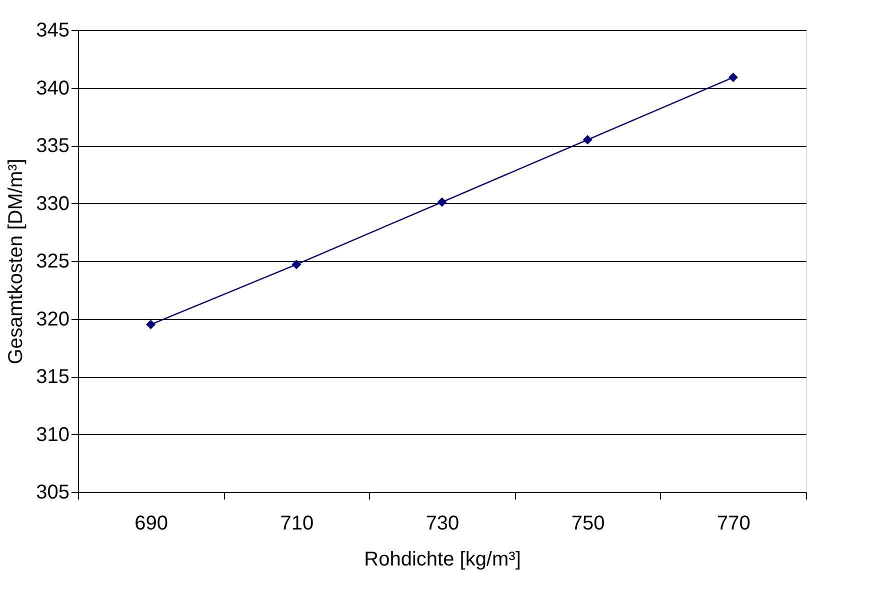 The image size is (876, 601). What do you see at coordinates (151, 523) in the screenshot?
I see `x-tick-label: 690` at bounding box center [151, 523].